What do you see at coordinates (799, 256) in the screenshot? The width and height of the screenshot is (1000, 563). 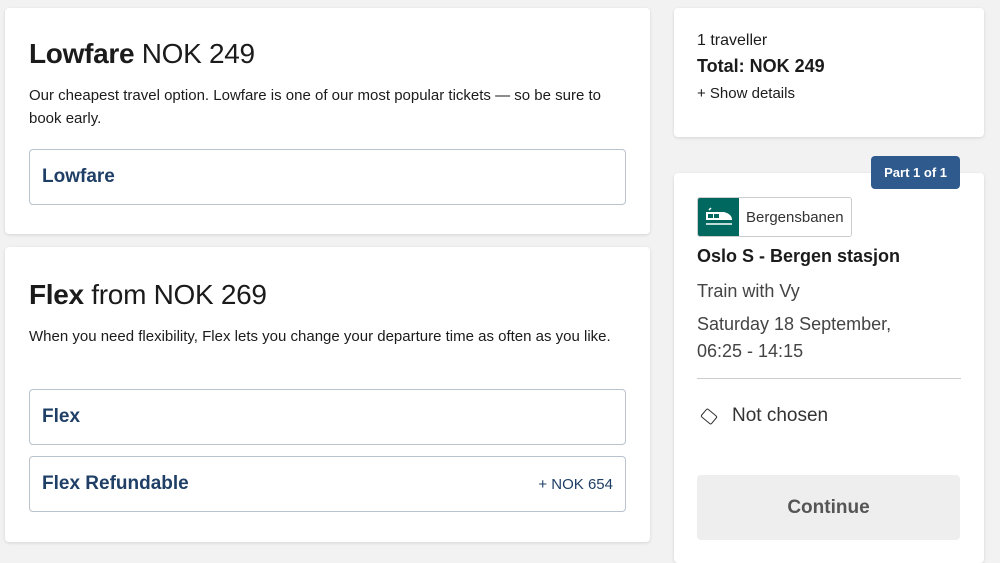 I see `route: Oslo S - Bergen stasjon` at bounding box center [799, 256].